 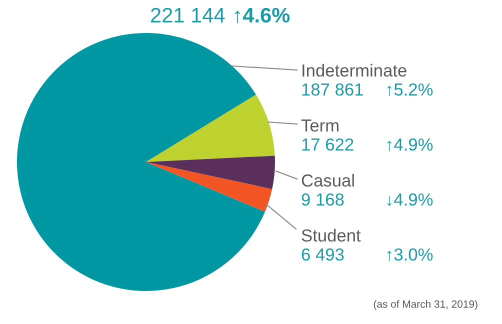 I want to click on data-label: 17 622, so click(x=328, y=144).